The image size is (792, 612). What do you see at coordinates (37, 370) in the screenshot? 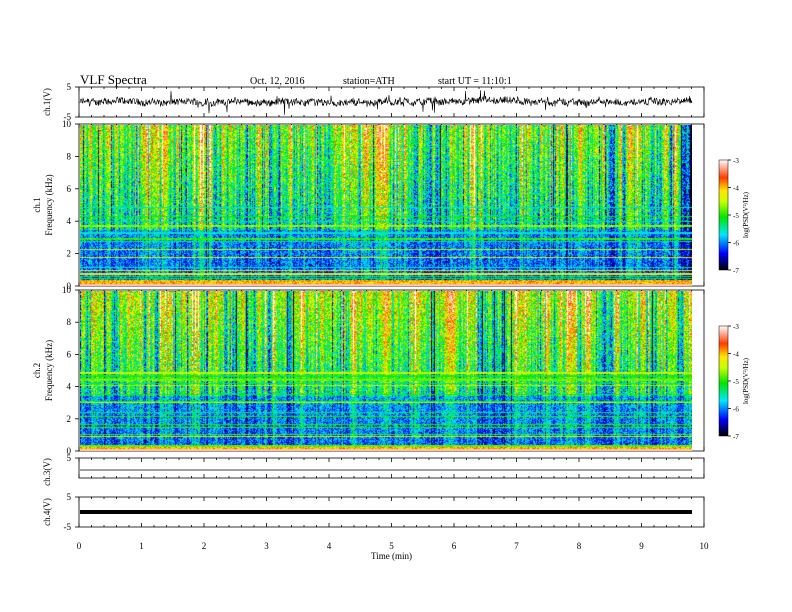
I see `ch2-spectrogram-ylabel-channel: ch.2` at bounding box center [37, 370].